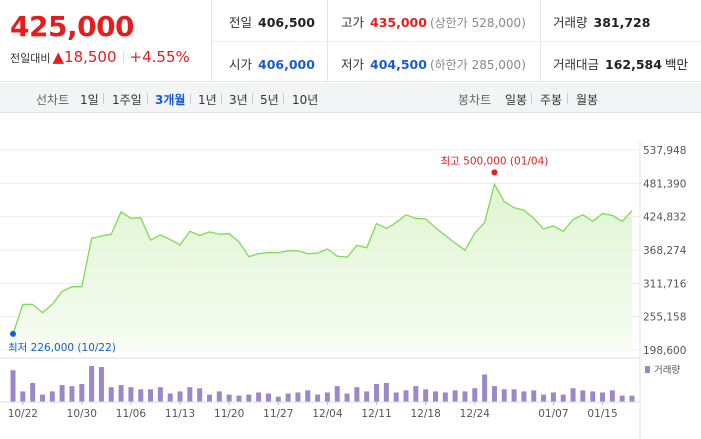  Describe the element at coordinates (89, 100) in the screenshot. I see `tab-1d: 1일` at that location.